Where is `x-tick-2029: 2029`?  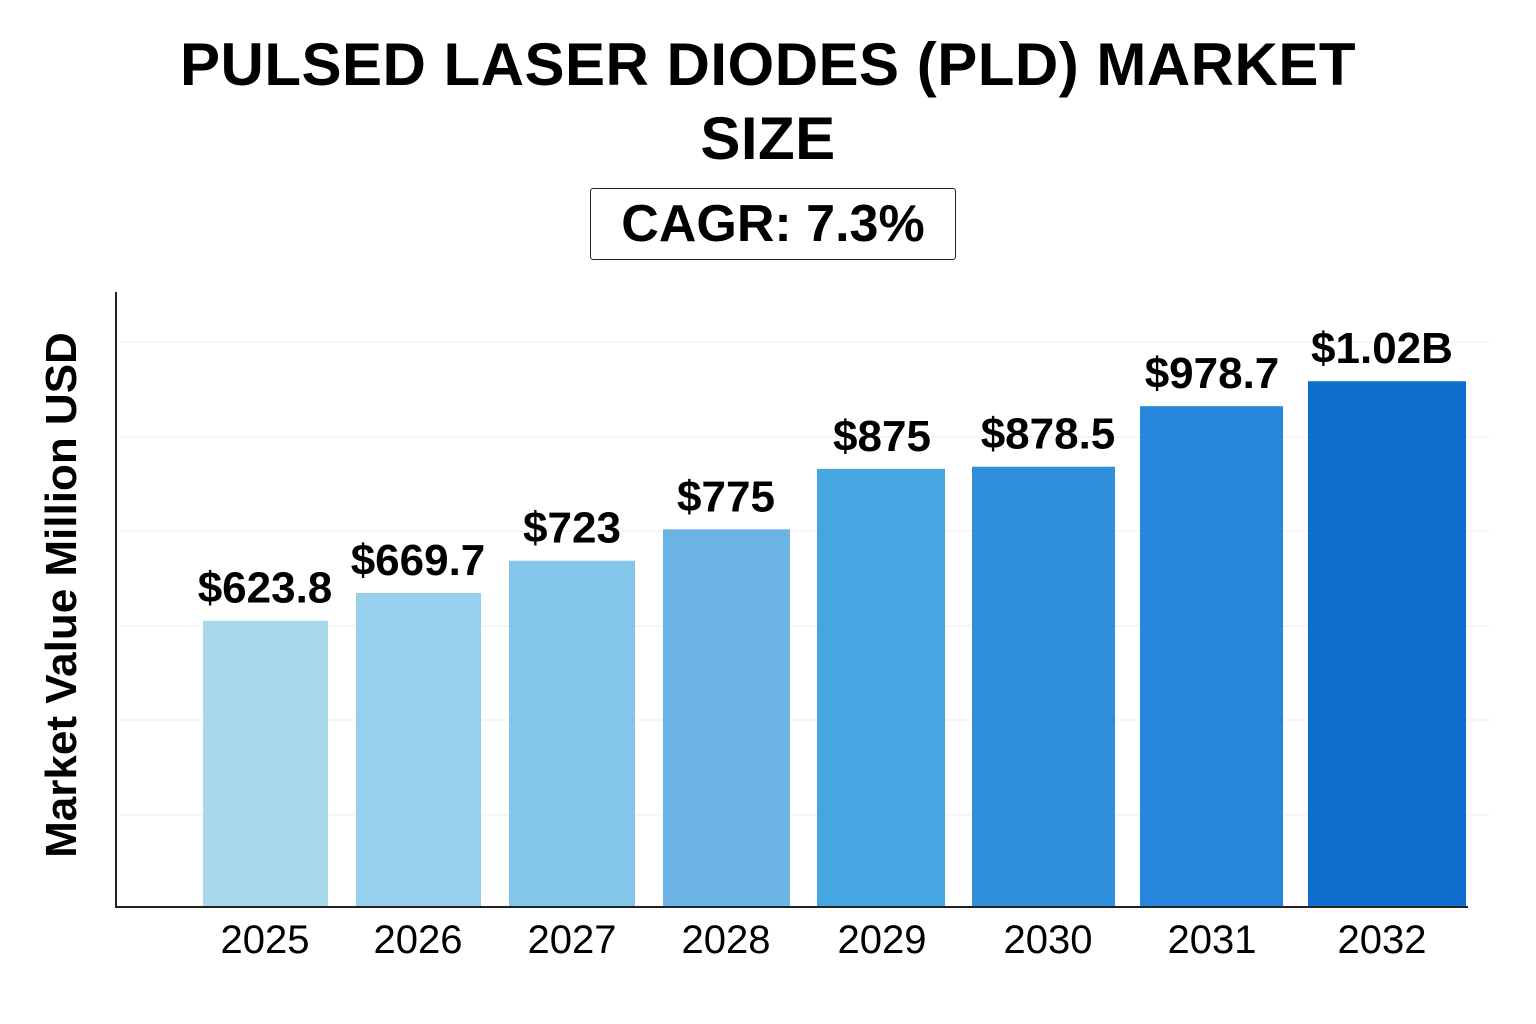 x-tick-2029: 2029 is located at coordinates (882, 940).